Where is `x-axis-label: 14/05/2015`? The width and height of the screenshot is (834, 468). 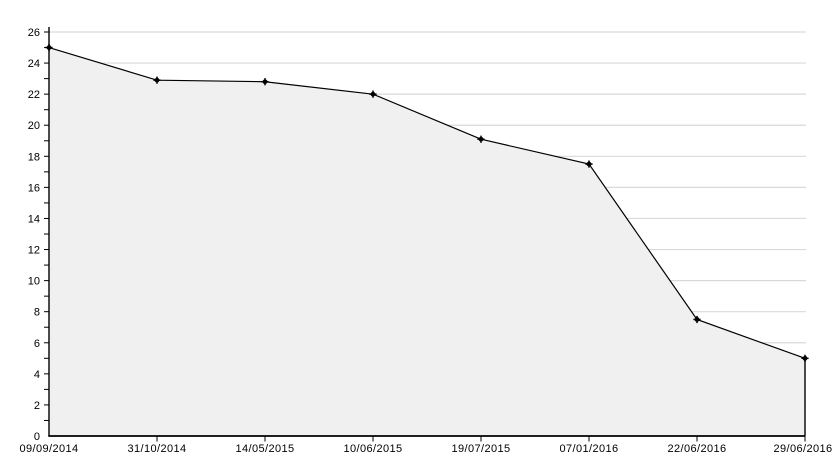 x-axis-label: 14/05/2015 is located at coordinates (264, 449).